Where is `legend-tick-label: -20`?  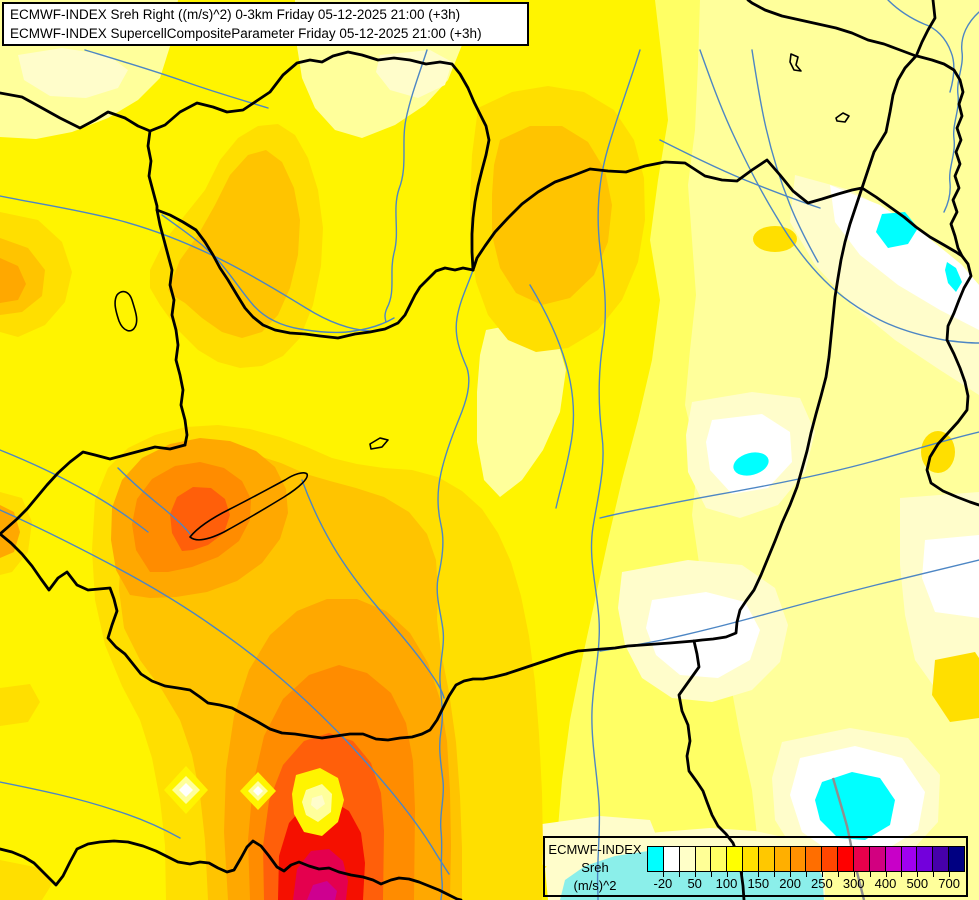
legend-tick-label: -20 is located at coordinates (663, 883).